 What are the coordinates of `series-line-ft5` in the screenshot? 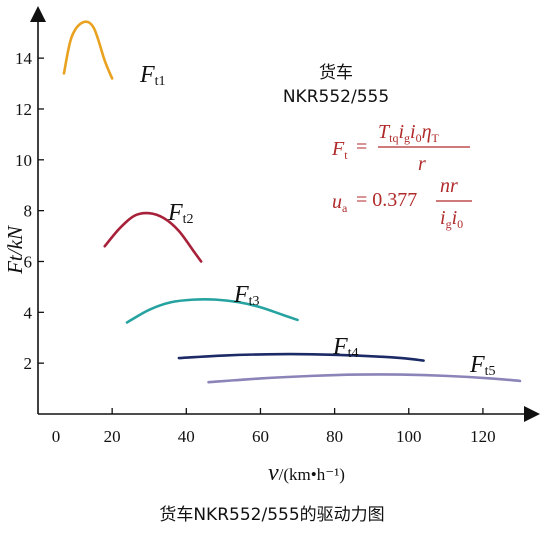 It's located at (364, 378).